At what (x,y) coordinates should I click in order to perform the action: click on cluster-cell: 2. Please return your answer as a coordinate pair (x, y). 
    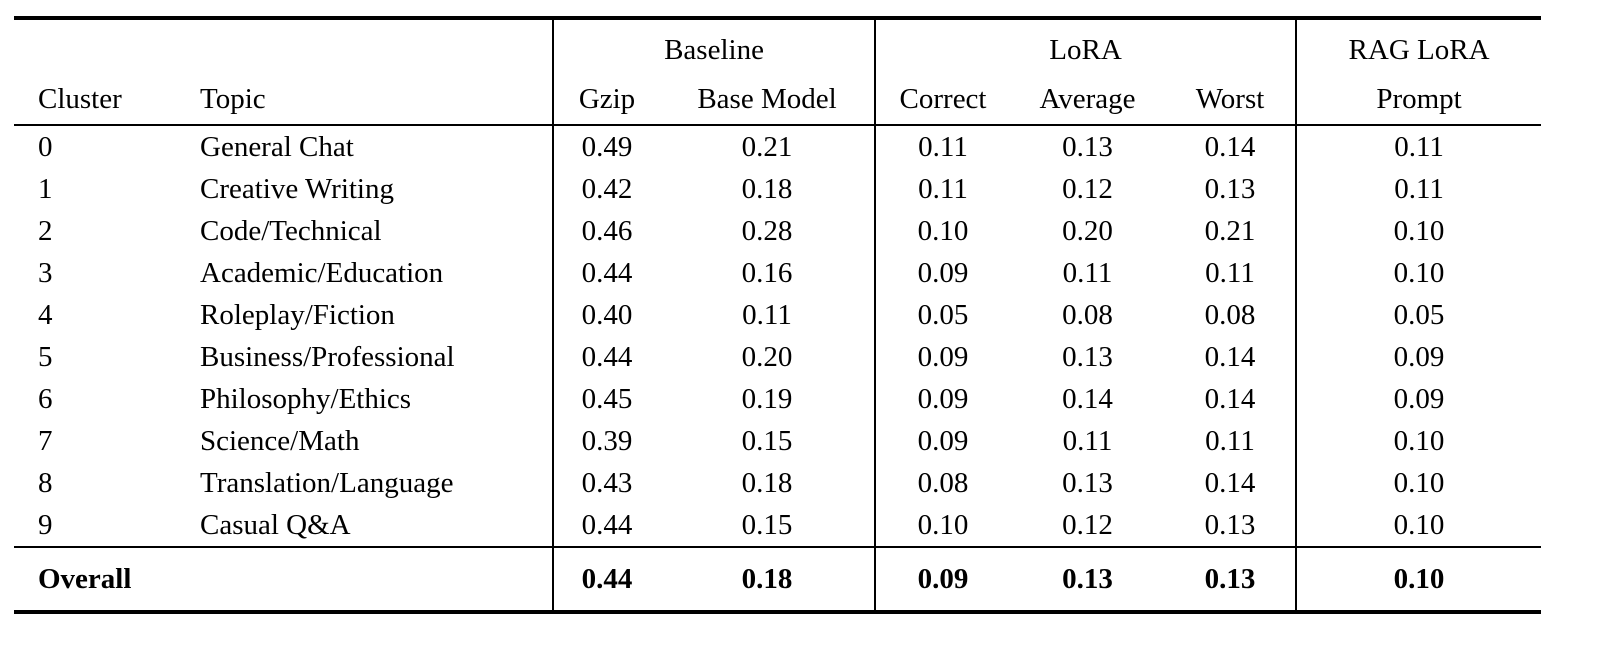
    Looking at the image, I should click on (45, 230).